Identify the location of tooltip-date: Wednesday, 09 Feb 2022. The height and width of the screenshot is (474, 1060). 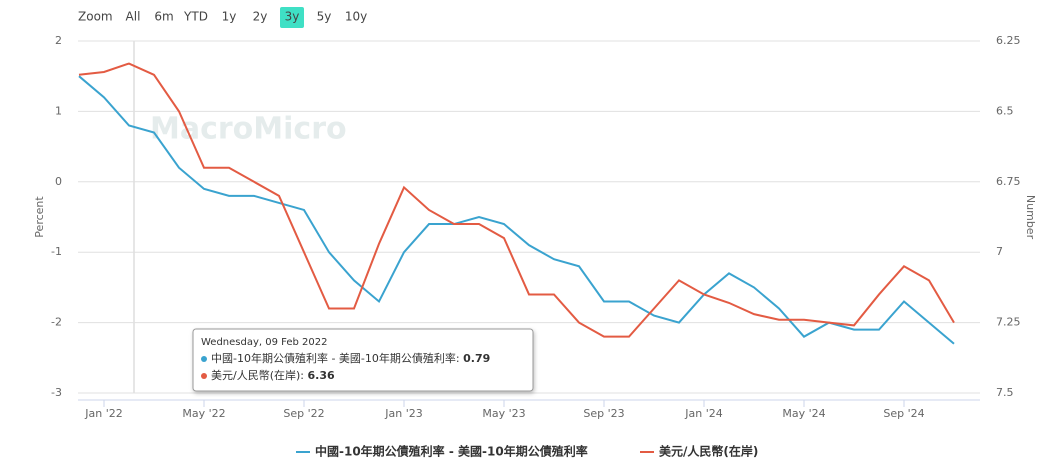
(264, 342).